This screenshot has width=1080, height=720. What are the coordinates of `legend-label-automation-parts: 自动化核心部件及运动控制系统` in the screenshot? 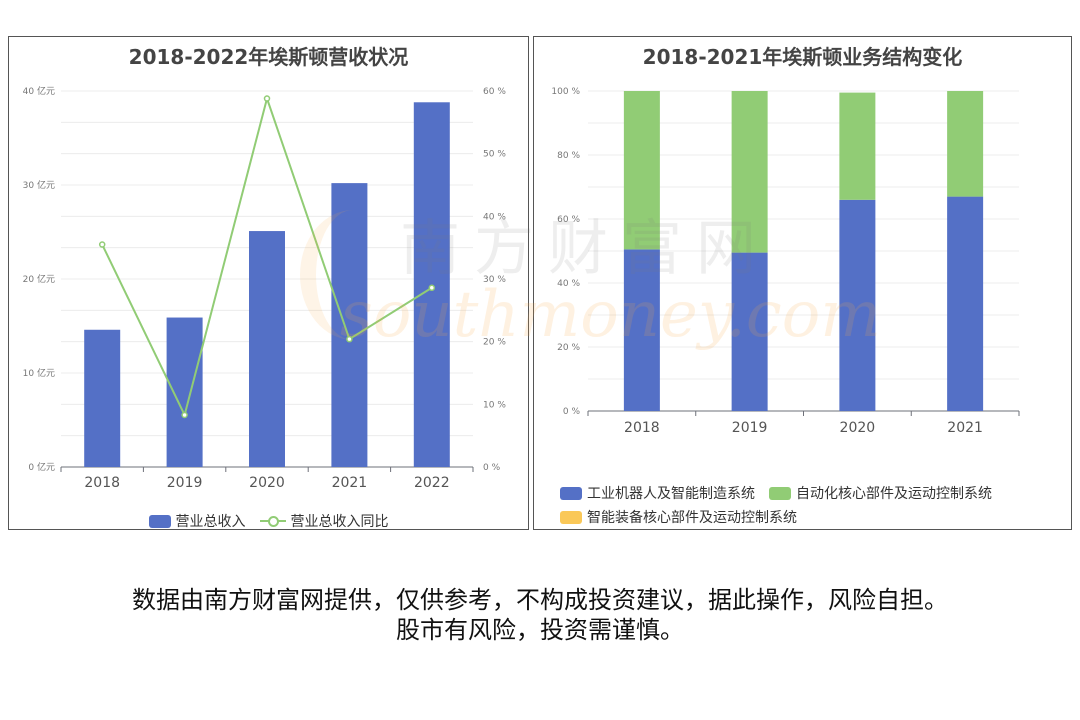 It's located at (894, 494).